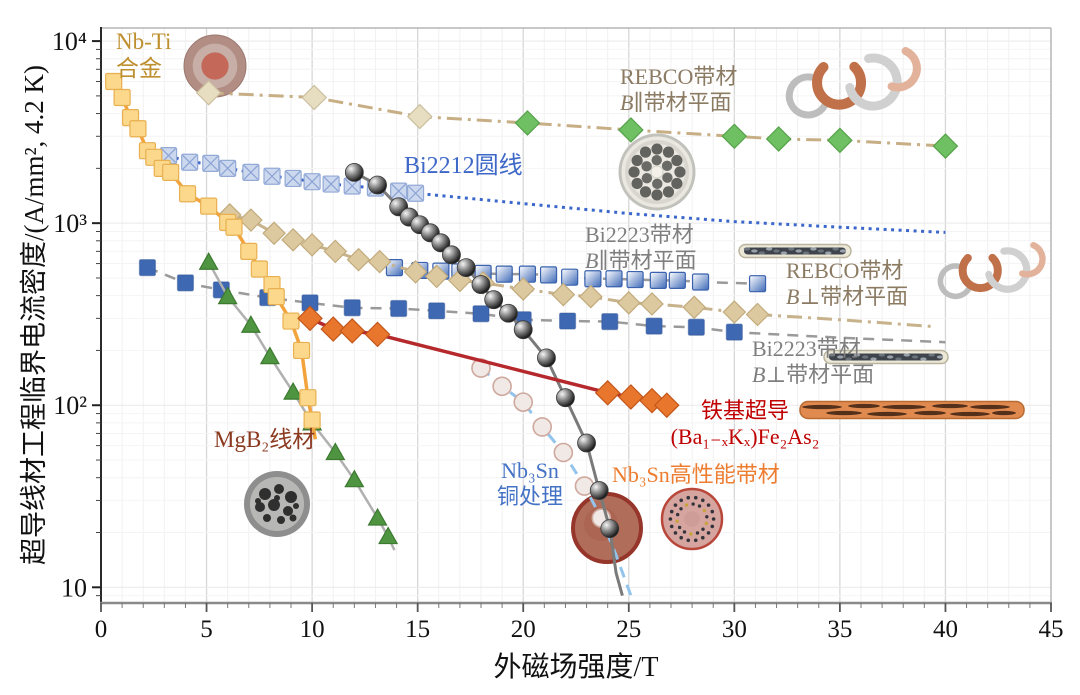 Image resolution: width=1080 pixels, height=695 pixels. I want to click on nb3sn-bronze-label: Nb₃Sn 铜处理, so click(529, 483).